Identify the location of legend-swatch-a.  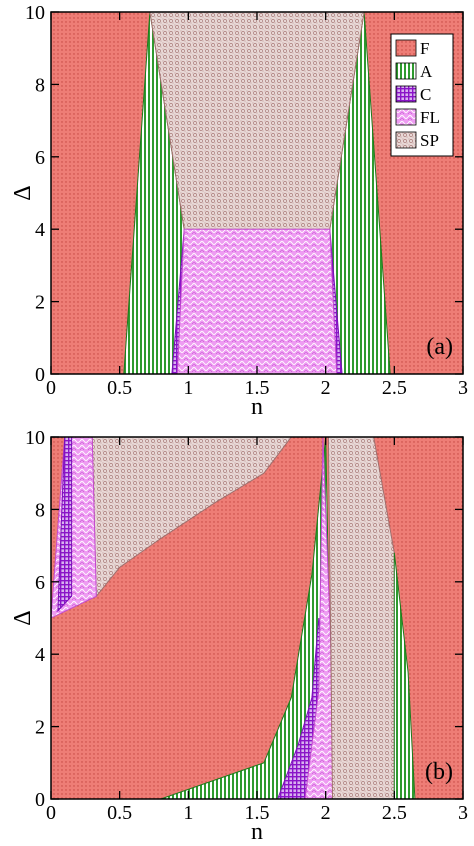
(406, 71).